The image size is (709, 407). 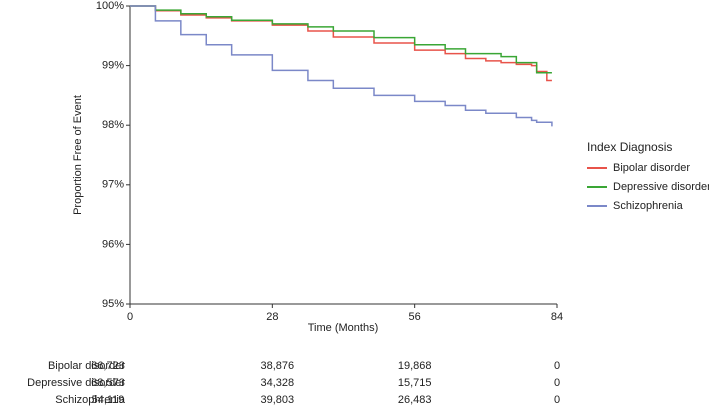 I want to click on risk-count: 54,119, so click(x=108, y=400).